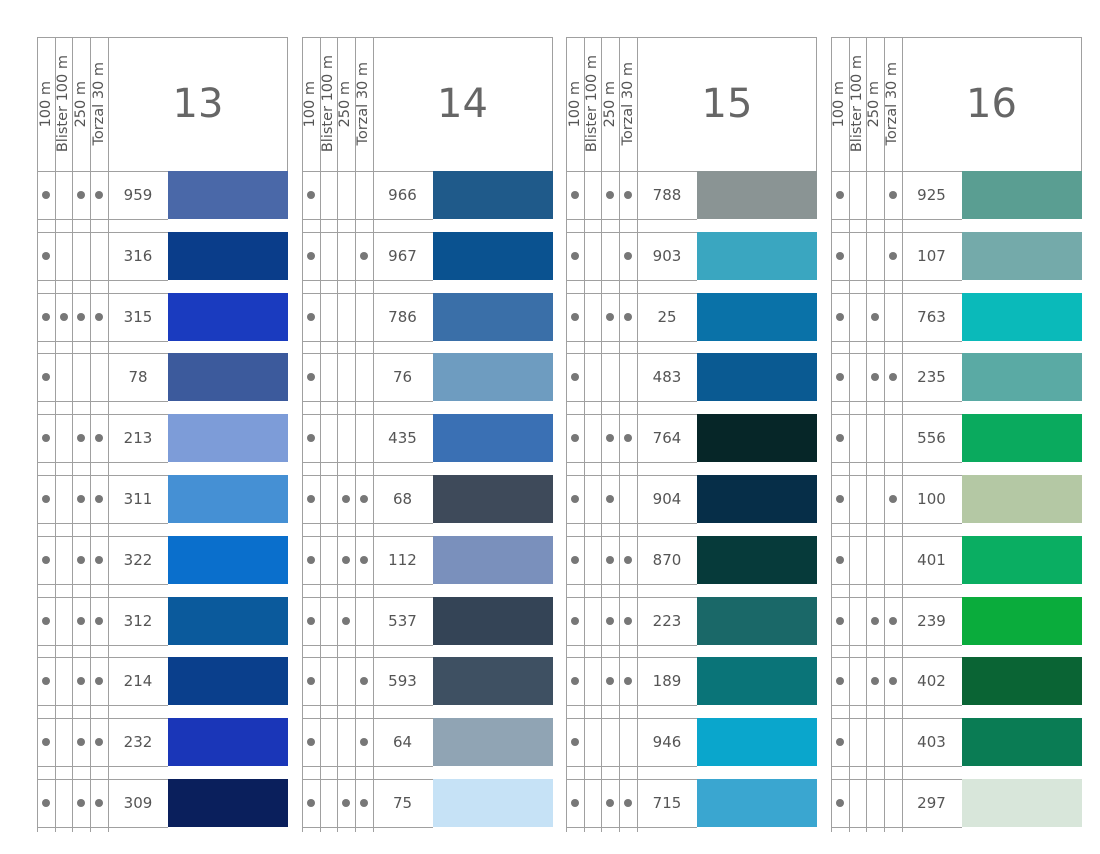 Image resolution: width=1100 pixels, height=854 pixels. Describe the element at coordinates (162, 803) in the screenshot. I see `color-row: 309` at that location.